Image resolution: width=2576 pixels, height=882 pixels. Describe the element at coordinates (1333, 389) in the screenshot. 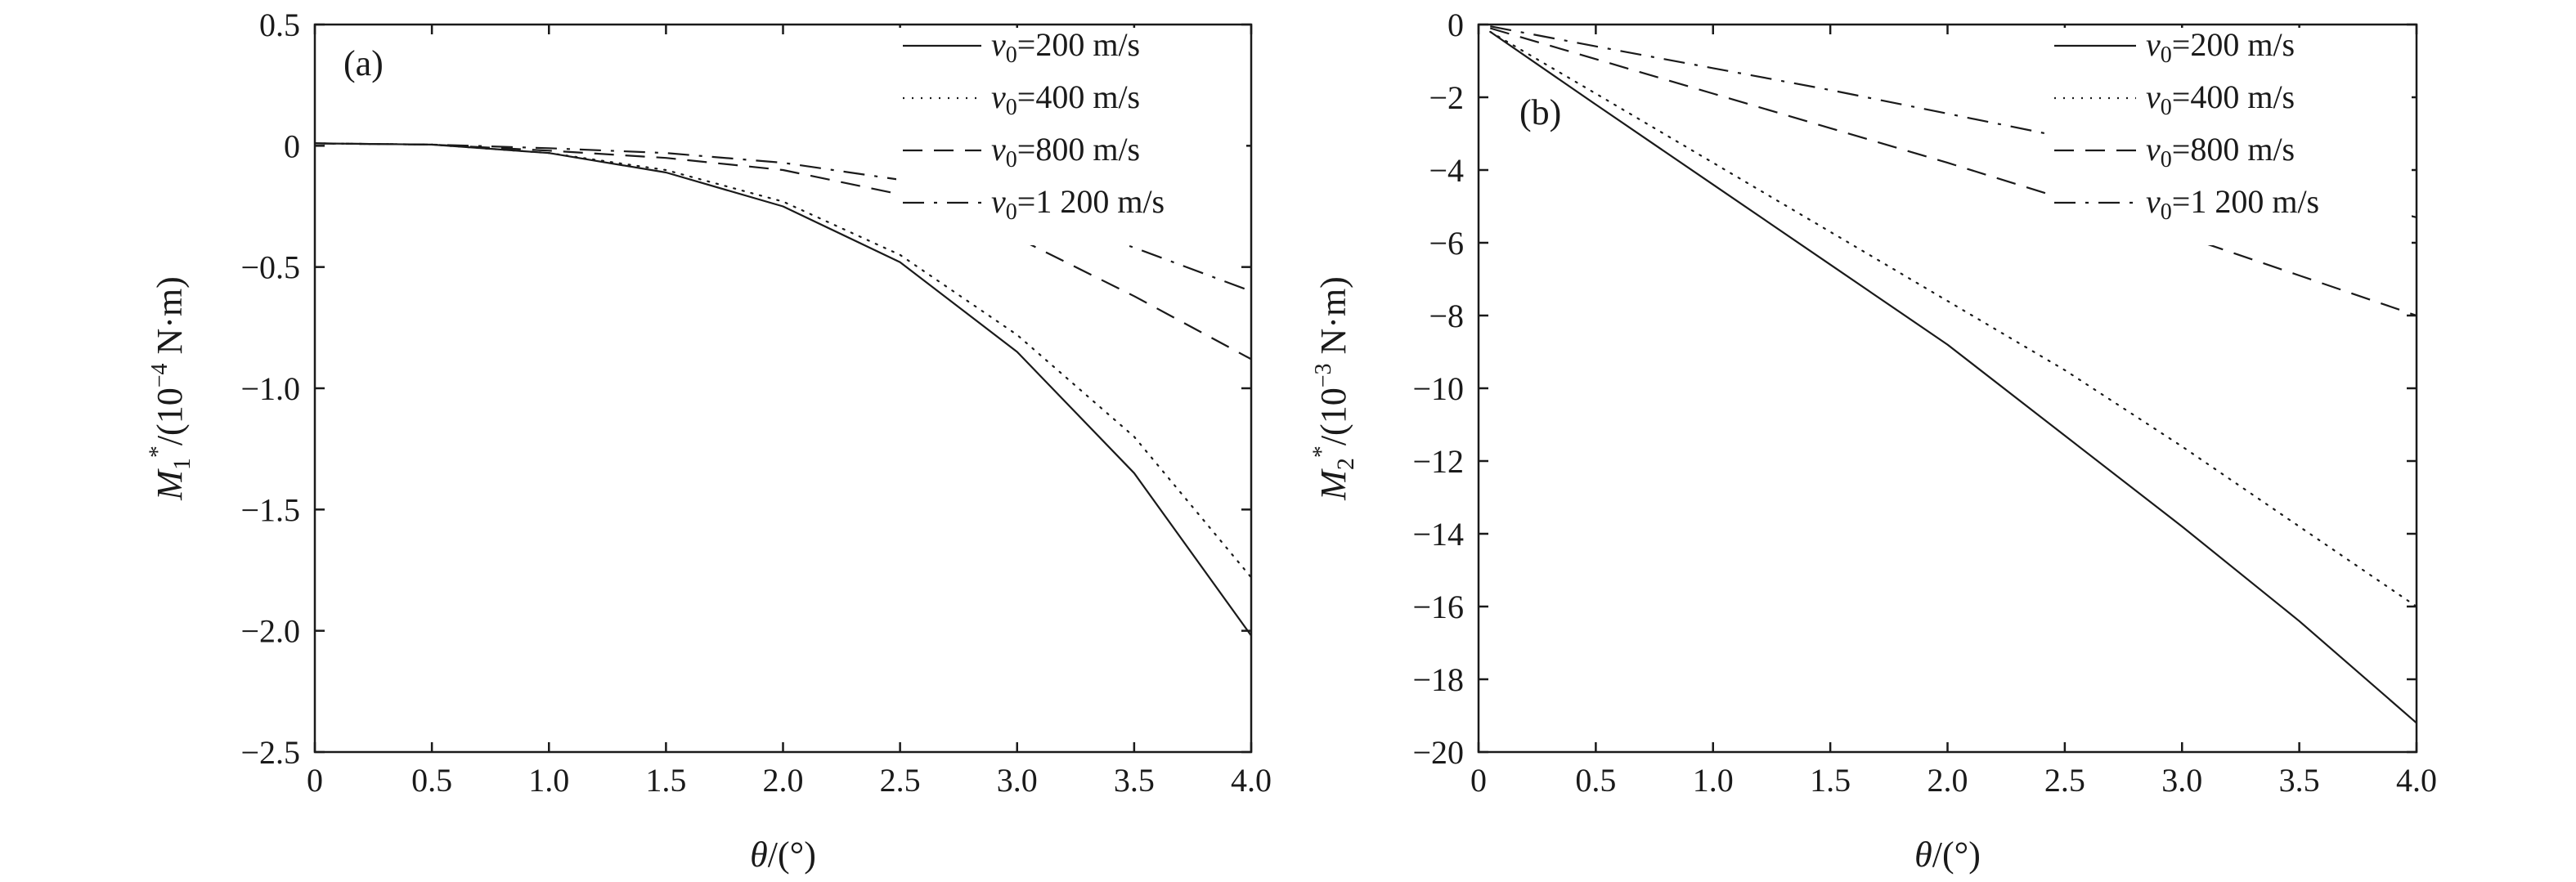

I see `y-axis-title: M2*/(10−3 N·m)` at that location.